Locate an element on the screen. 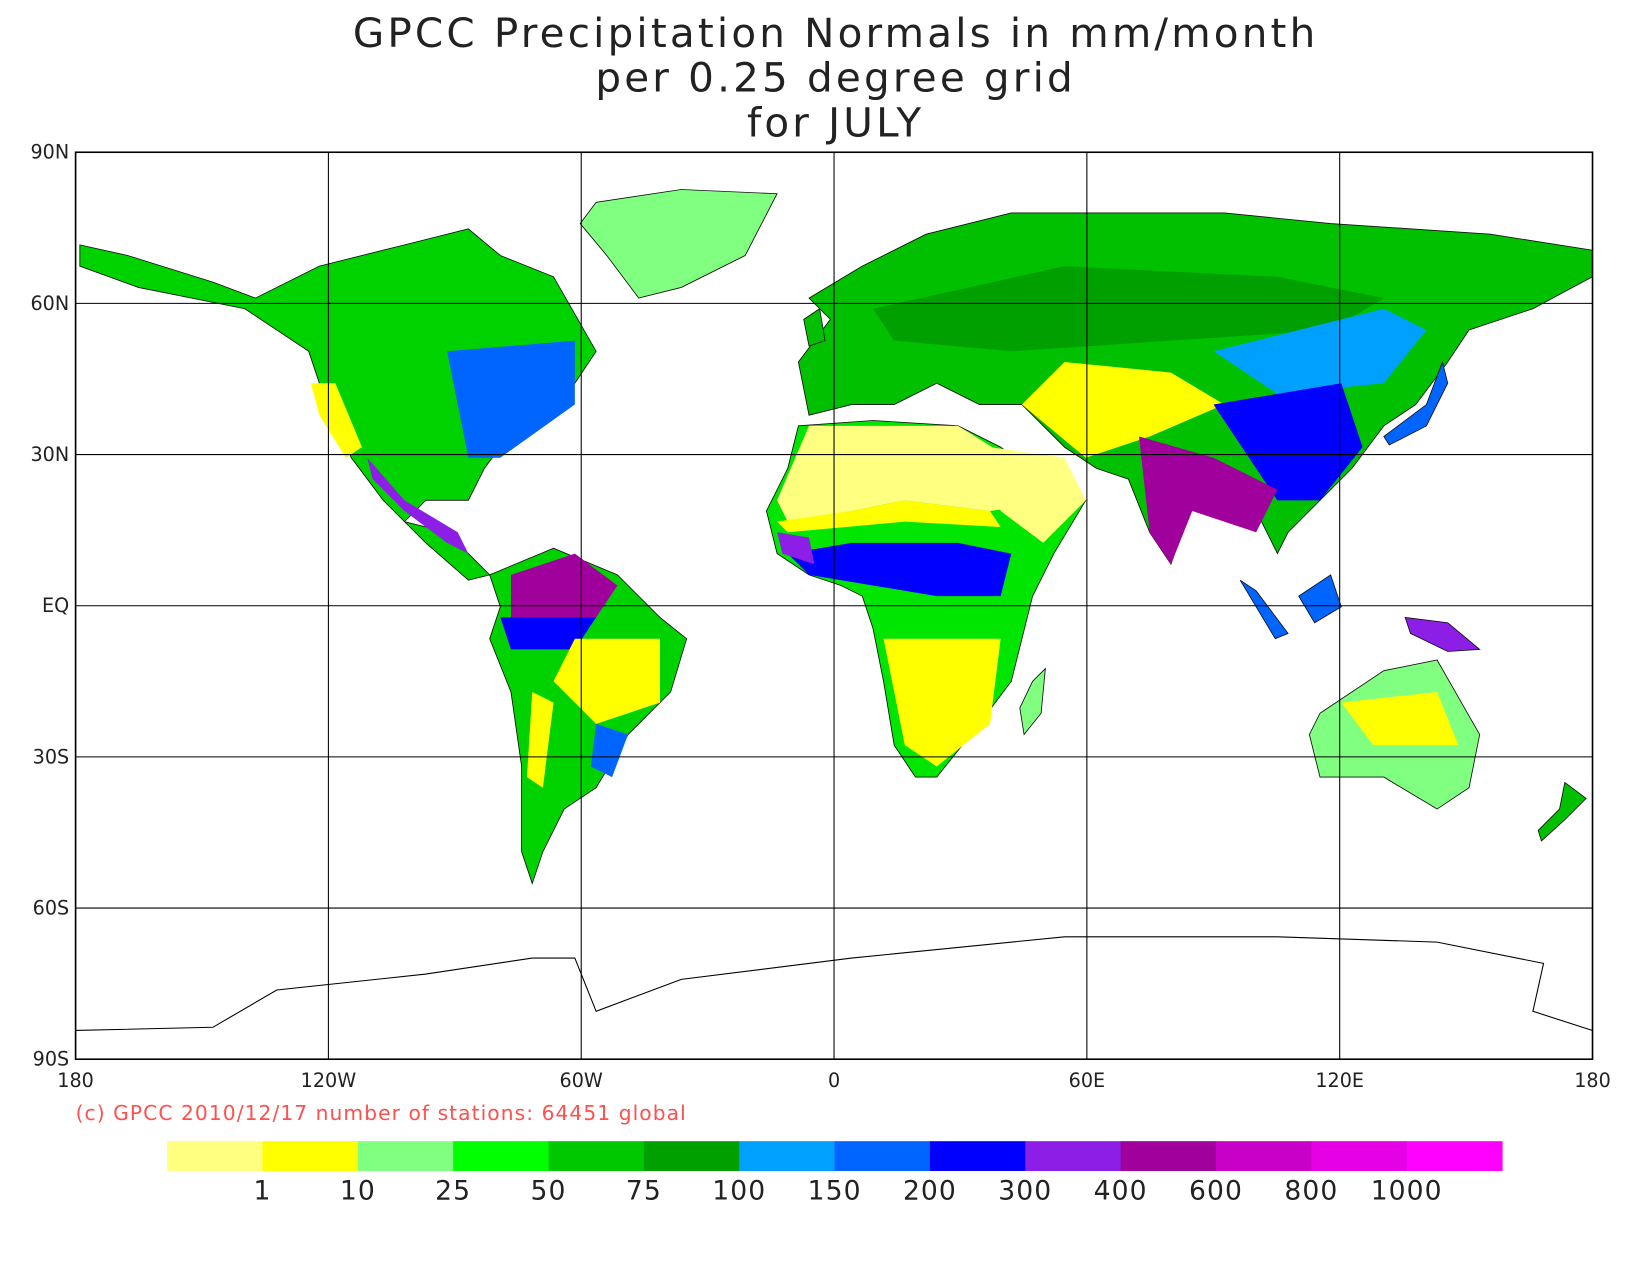 Image resolution: width=1650 pixels, height=1270 pixels. y-tick-label: 60N is located at coordinates (49, 303).